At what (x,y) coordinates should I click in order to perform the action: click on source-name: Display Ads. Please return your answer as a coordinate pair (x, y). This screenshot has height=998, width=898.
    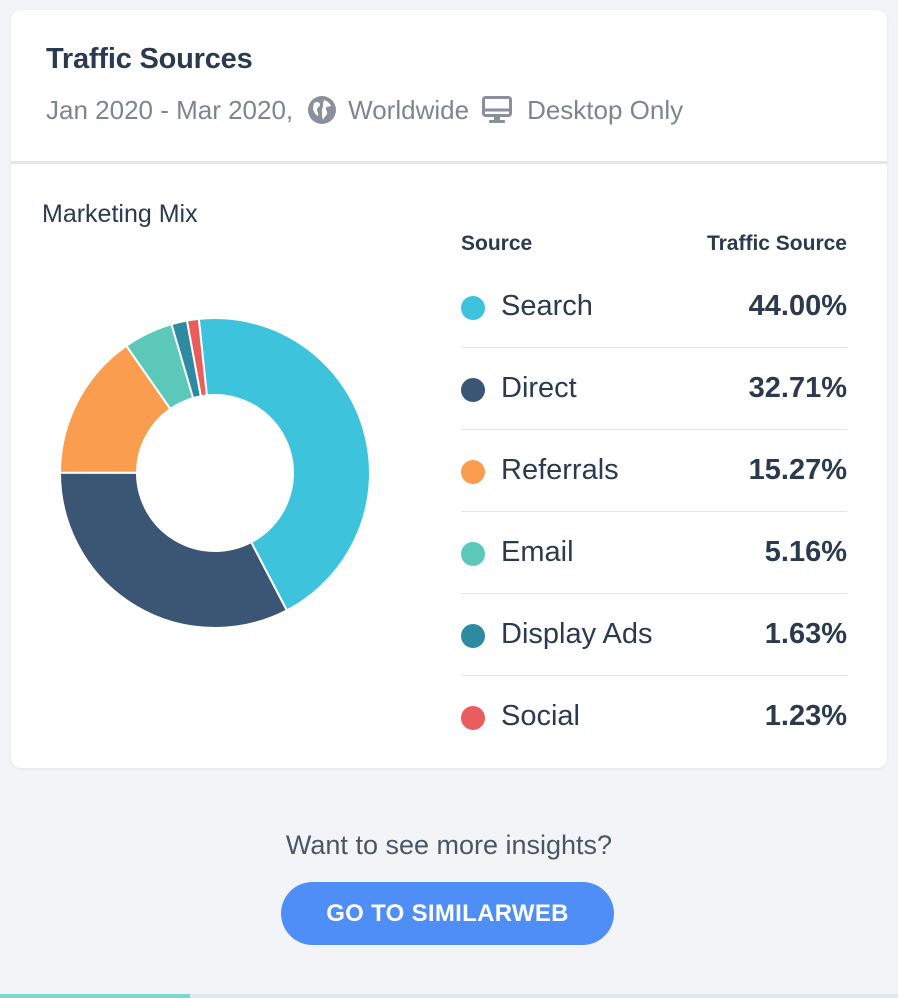
    Looking at the image, I should click on (577, 634).